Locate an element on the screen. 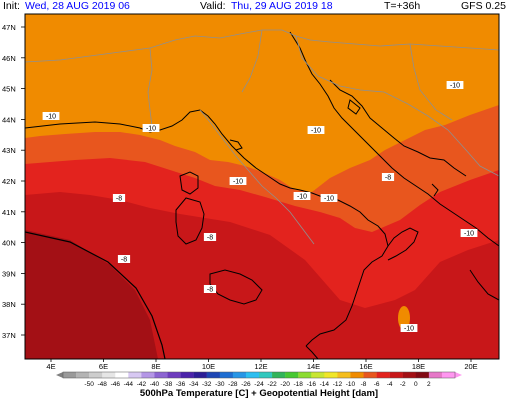  longitude-labels: 4E 6E 8E 10E 12E 14E 16E 18E 20E is located at coordinates (262, 365).